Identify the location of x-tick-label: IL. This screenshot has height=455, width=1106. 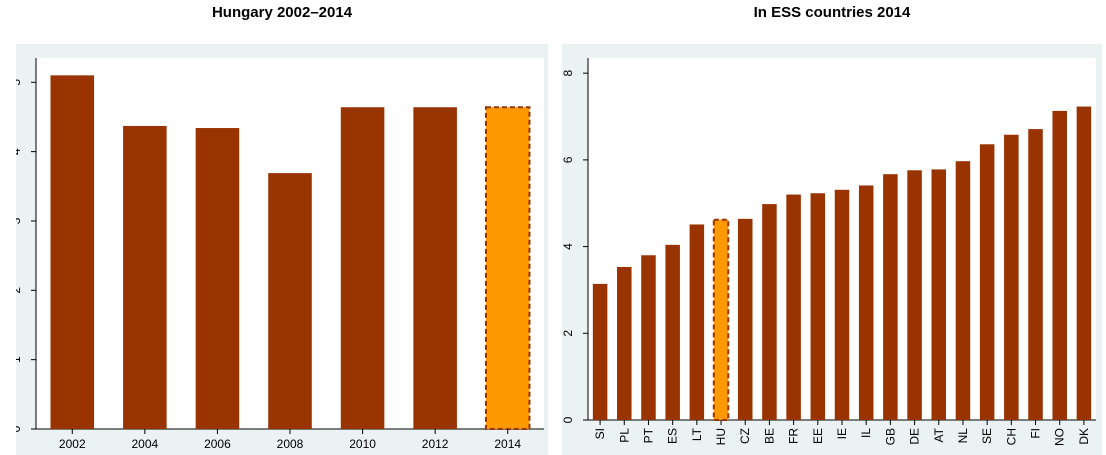
(866, 433).